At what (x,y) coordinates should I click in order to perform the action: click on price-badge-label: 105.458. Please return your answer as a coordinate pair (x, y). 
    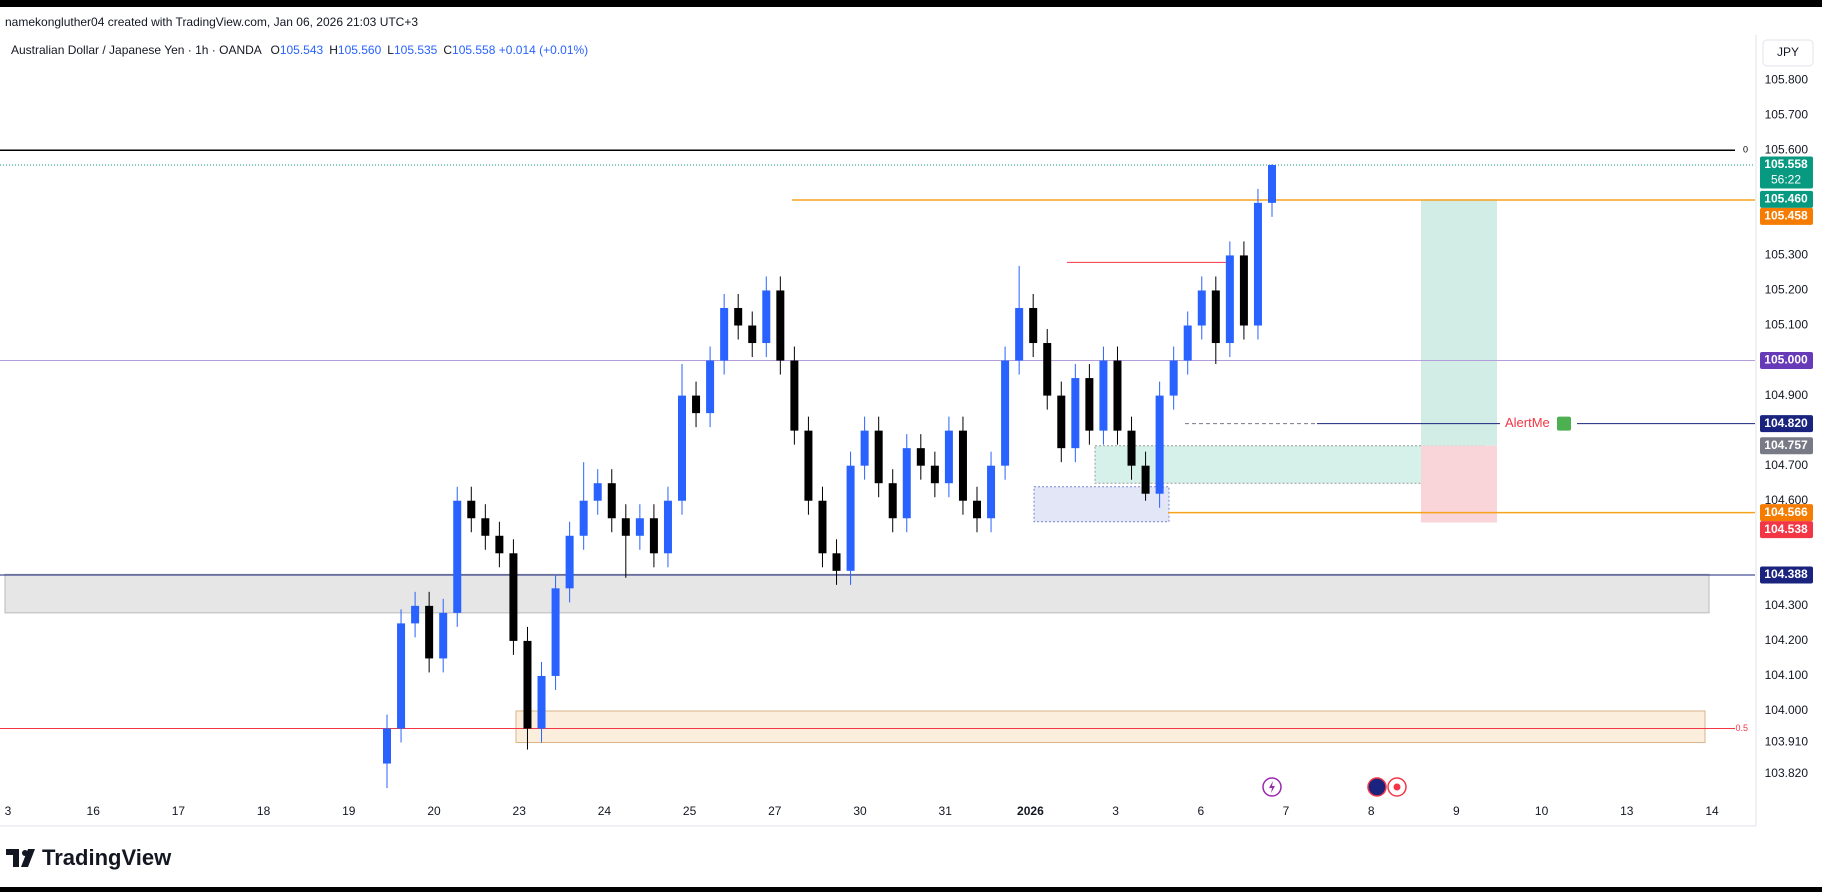
    Looking at the image, I should click on (1786, 216).